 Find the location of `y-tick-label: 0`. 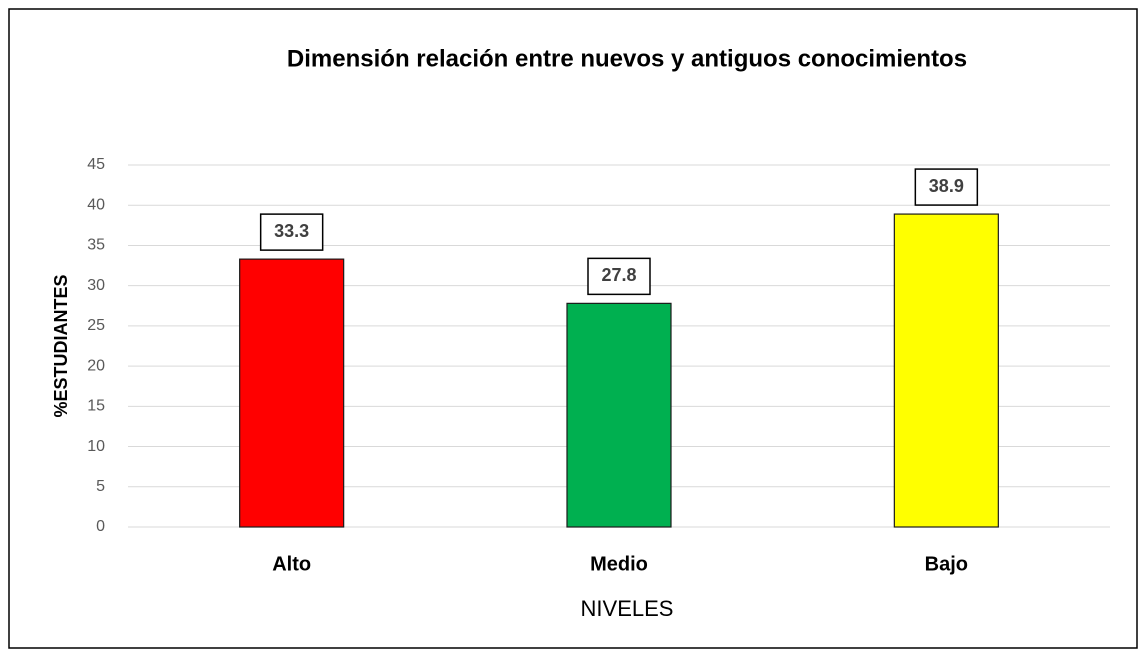

y-tick-label: 0 is located at coordinates (100, 526).